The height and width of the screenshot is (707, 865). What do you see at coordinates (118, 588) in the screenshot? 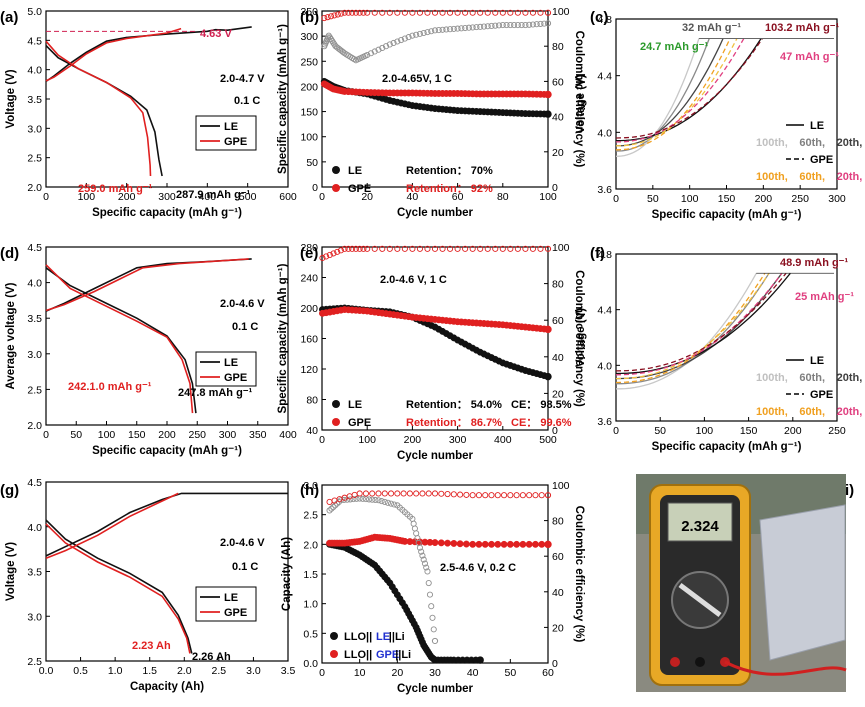
I see `series-GPE-discharge` at bounding box center [118, 588].